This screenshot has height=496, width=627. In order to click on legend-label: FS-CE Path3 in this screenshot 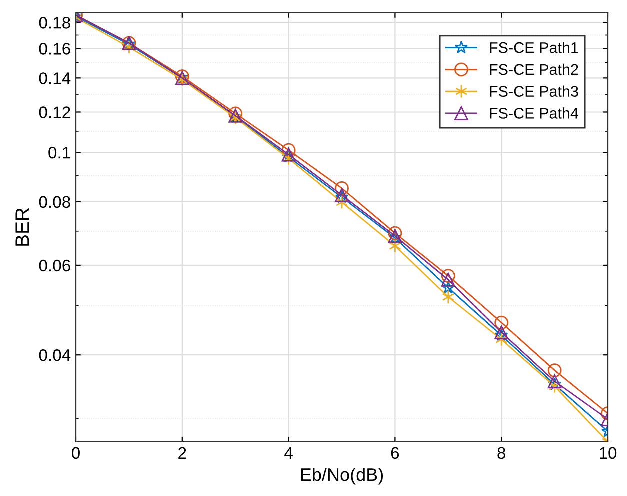, I will do `click(534, 92)`.